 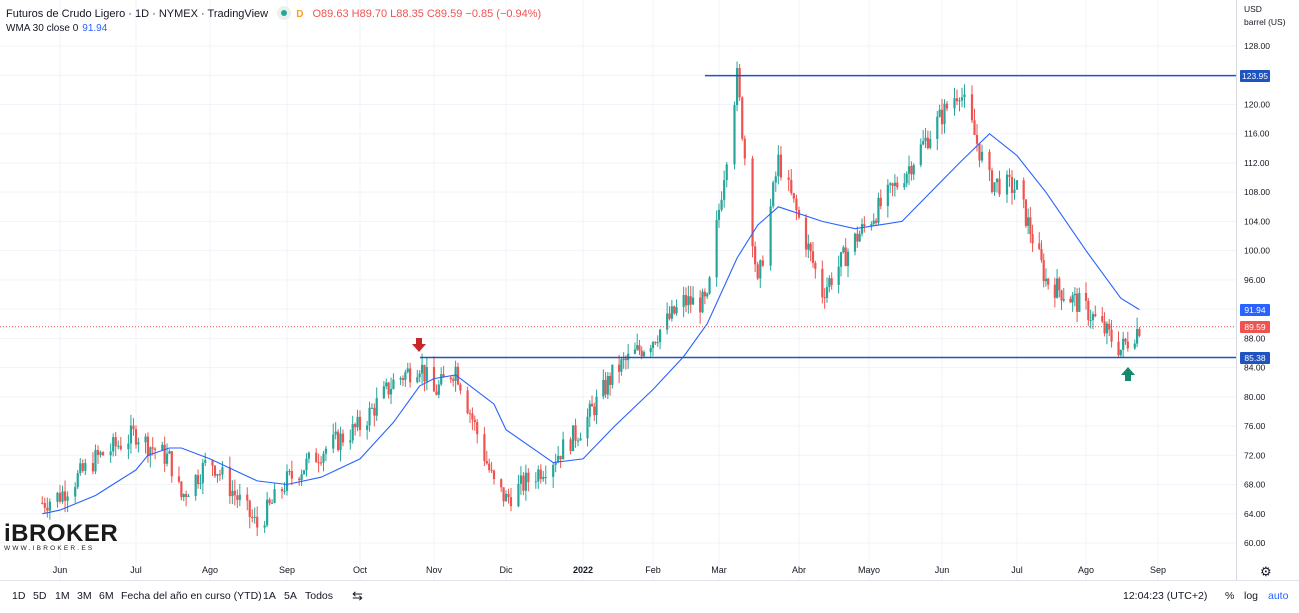 I want to click on range-1d: 1D, so click(x=19, y=596).